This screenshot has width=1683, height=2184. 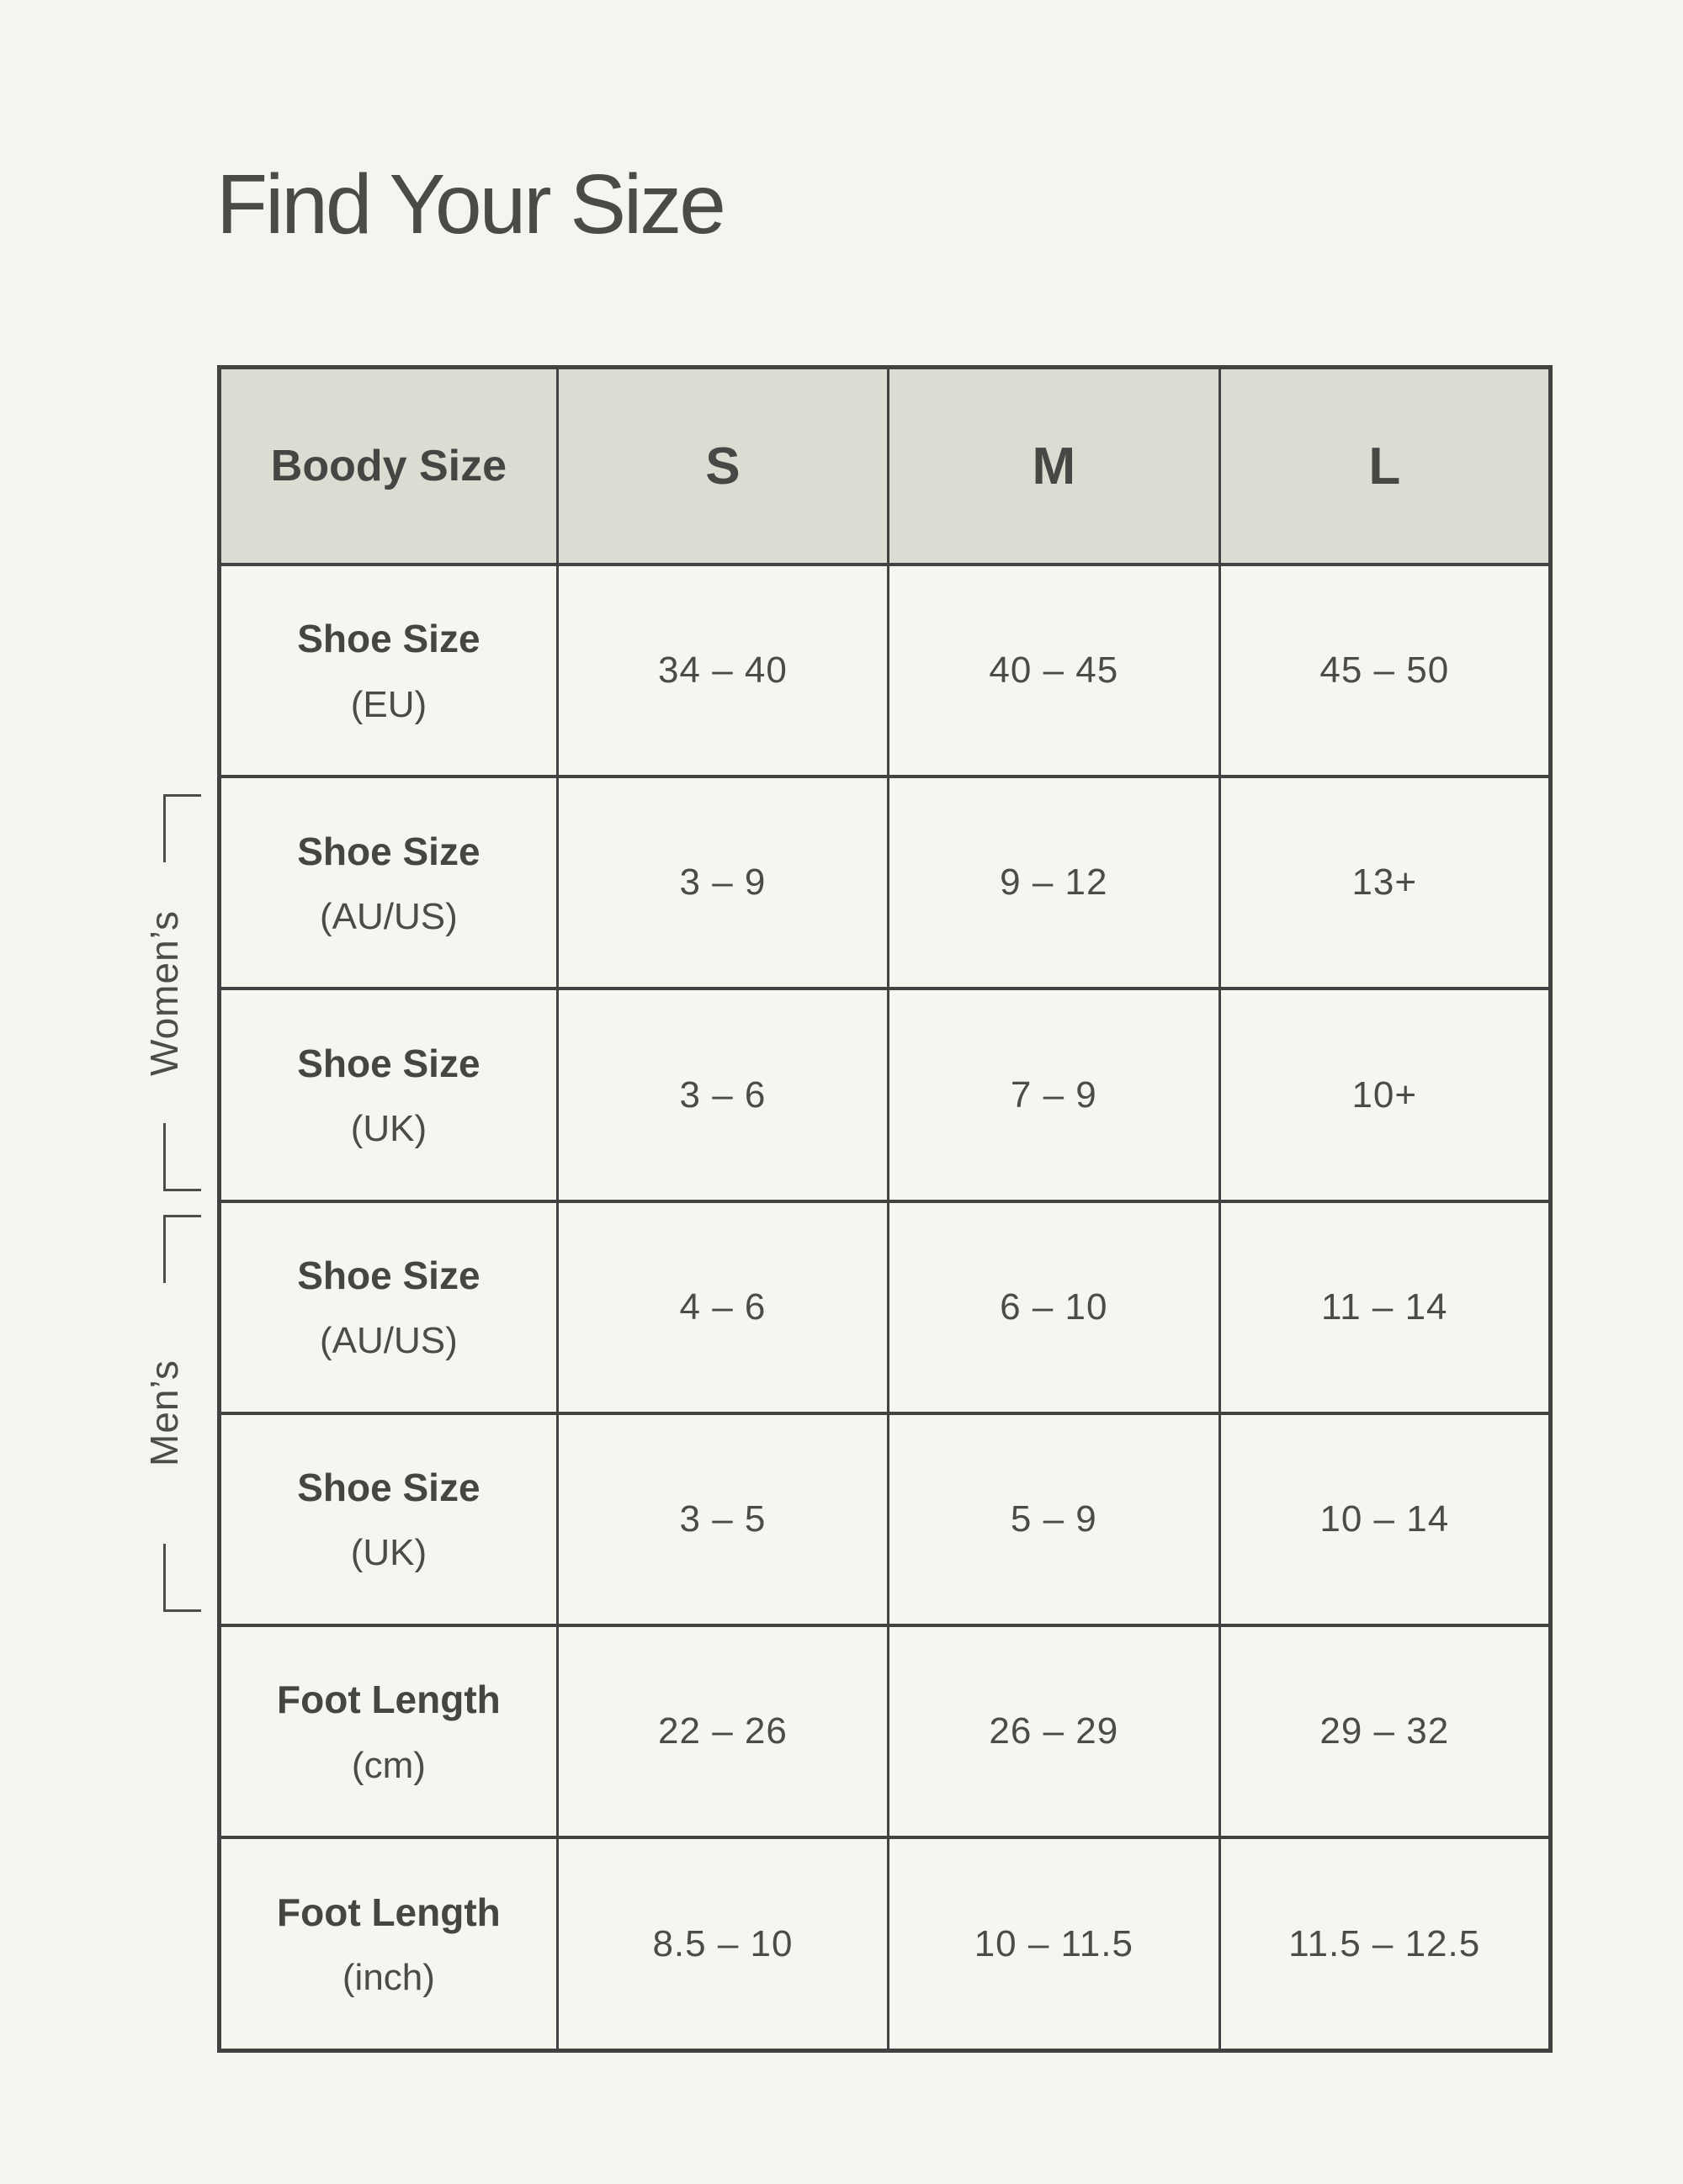 I want to click on table-row-womens-shoe-size-auus: Shoe Size (AU/US) 3 – 9 9 – 12 13+, so click(x=886, y=883).